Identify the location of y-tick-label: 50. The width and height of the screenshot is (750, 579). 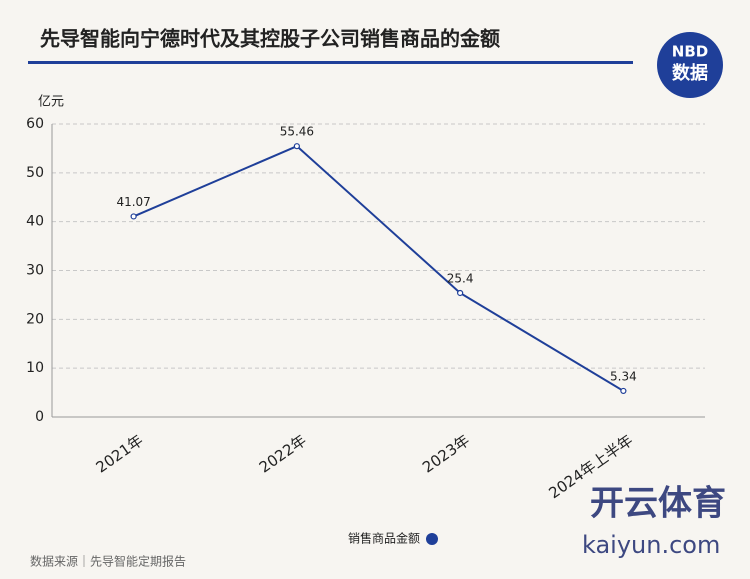
(35, 173).